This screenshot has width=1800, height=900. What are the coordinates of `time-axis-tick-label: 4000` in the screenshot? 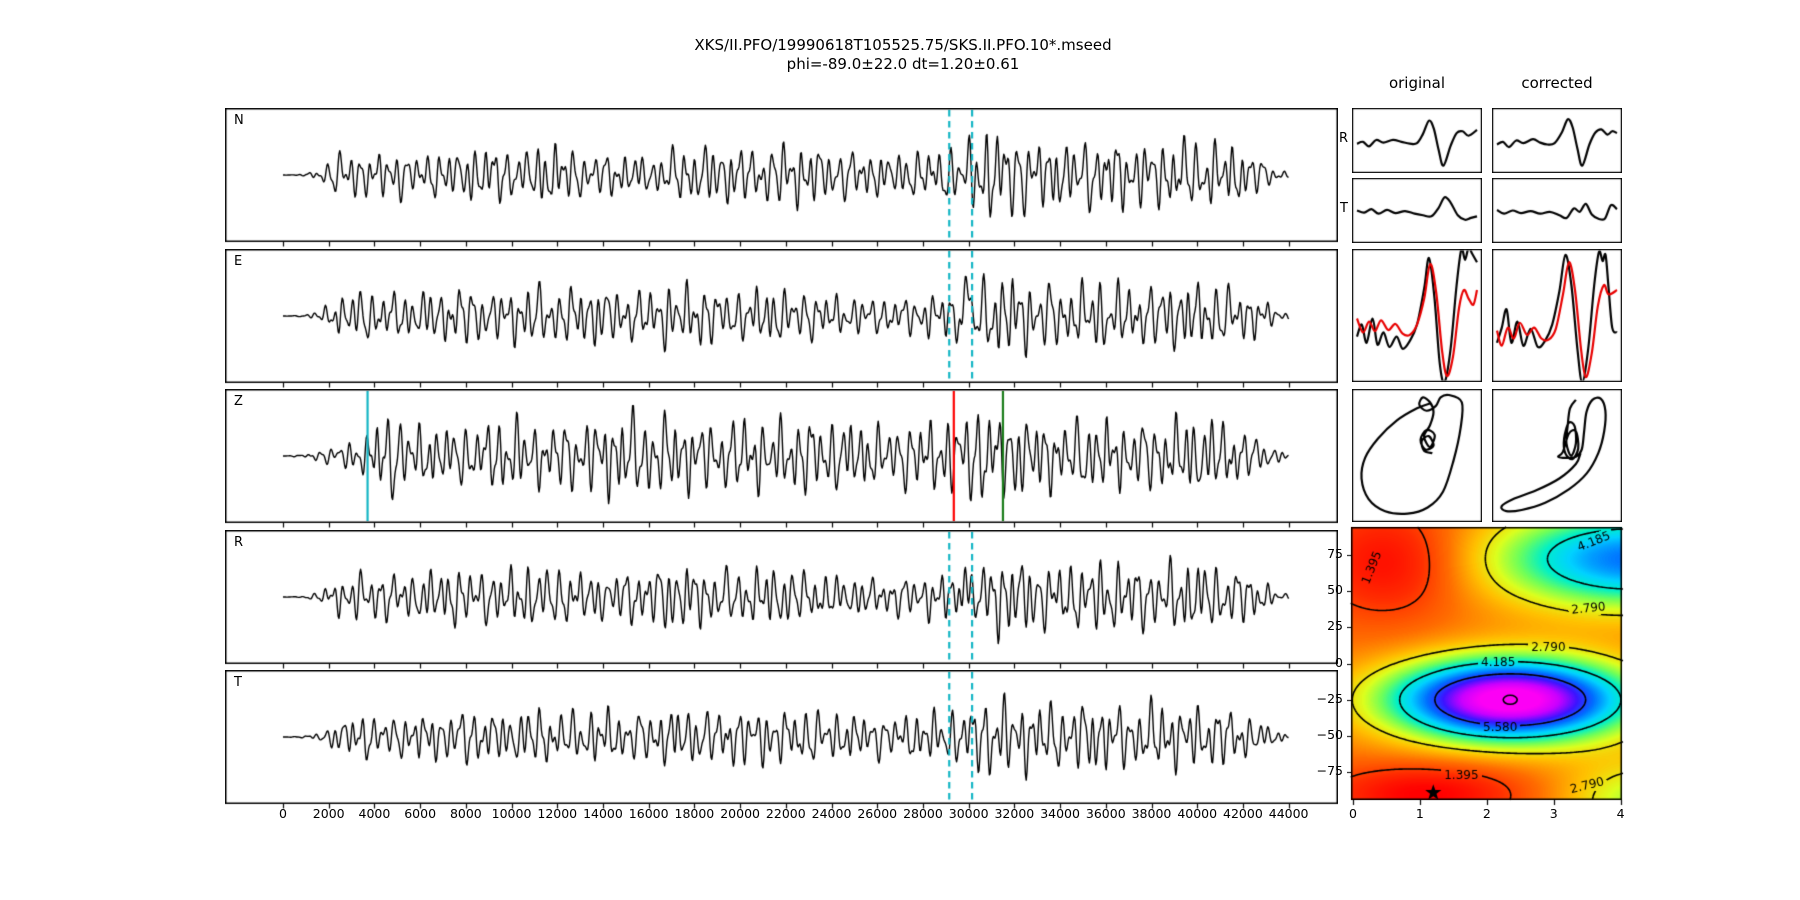 It's located at (374, 813).